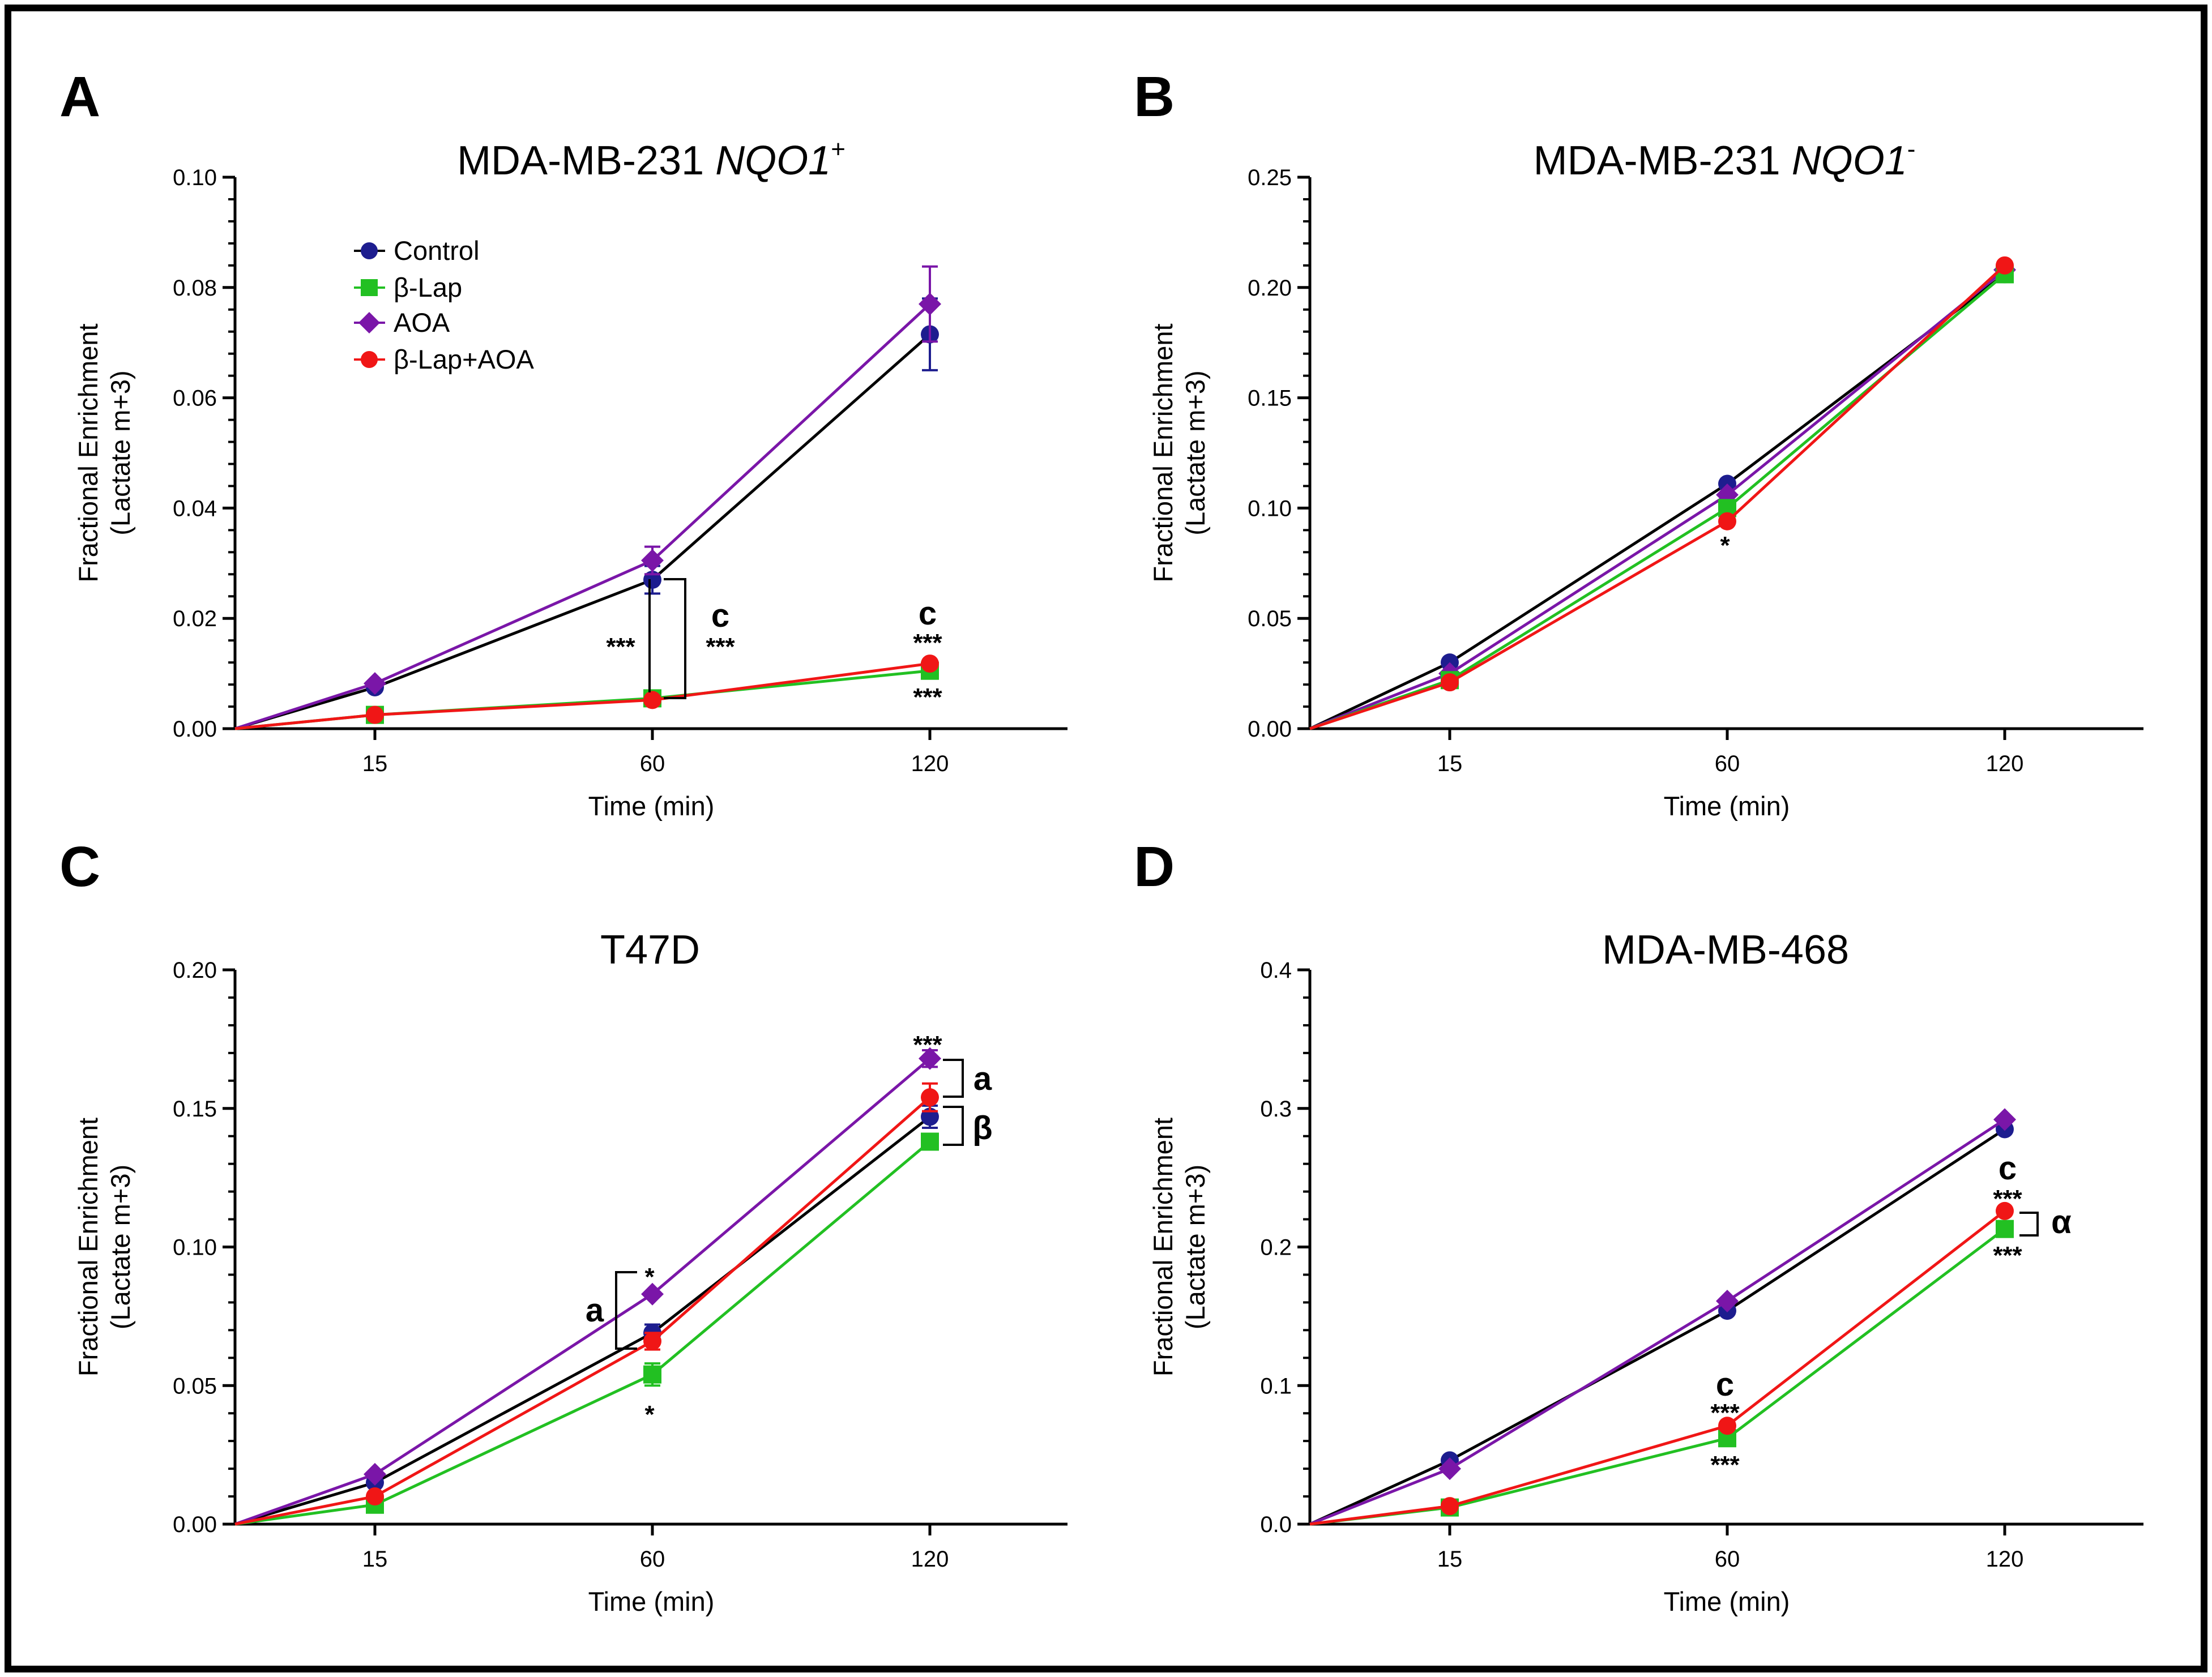  I want to click on y-tick-label: 0.4, so click(1276, 970).